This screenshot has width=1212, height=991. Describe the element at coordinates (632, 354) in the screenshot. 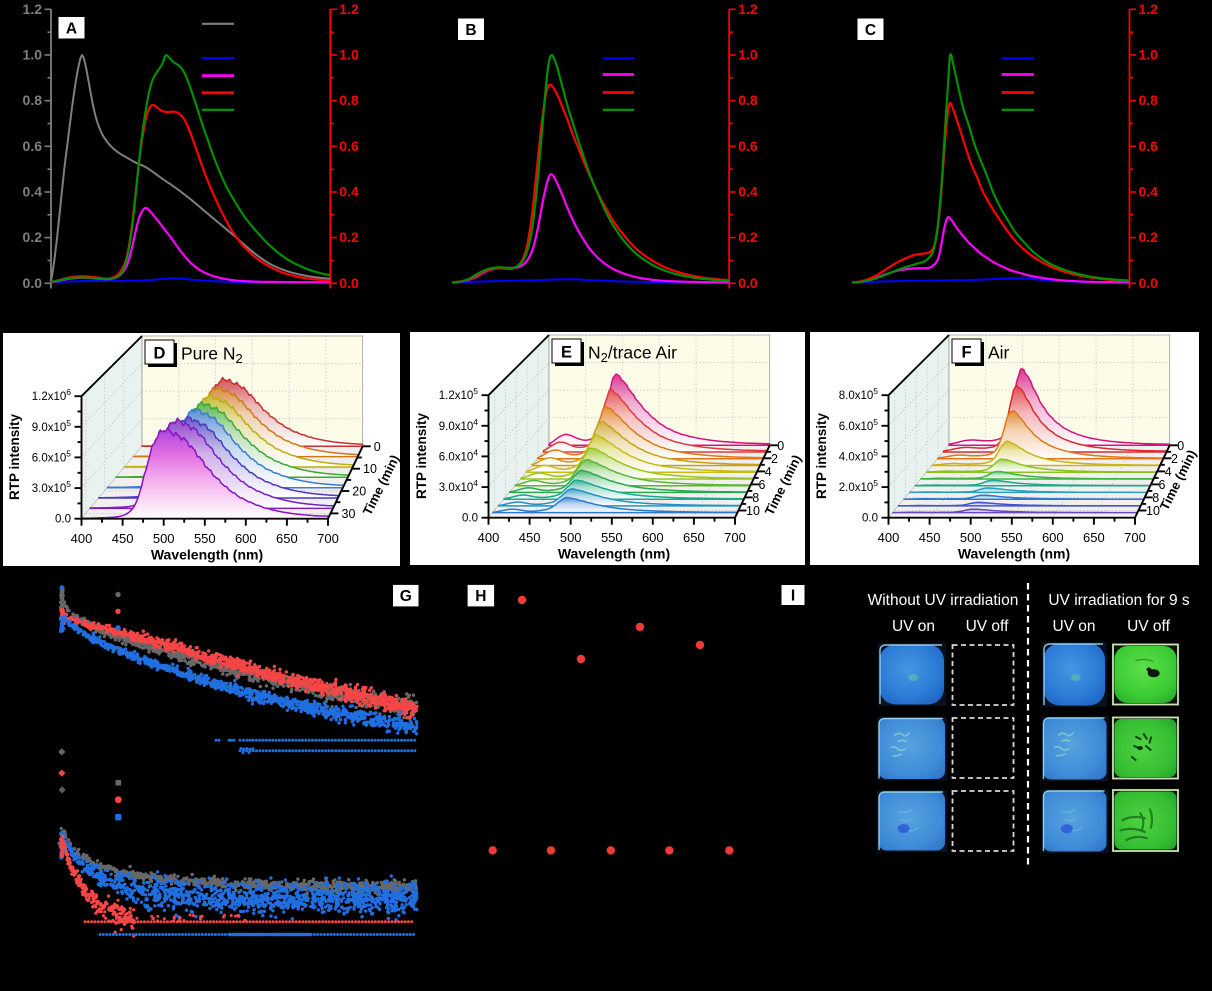

I see `svg-text: N2/trace Air` at that location.